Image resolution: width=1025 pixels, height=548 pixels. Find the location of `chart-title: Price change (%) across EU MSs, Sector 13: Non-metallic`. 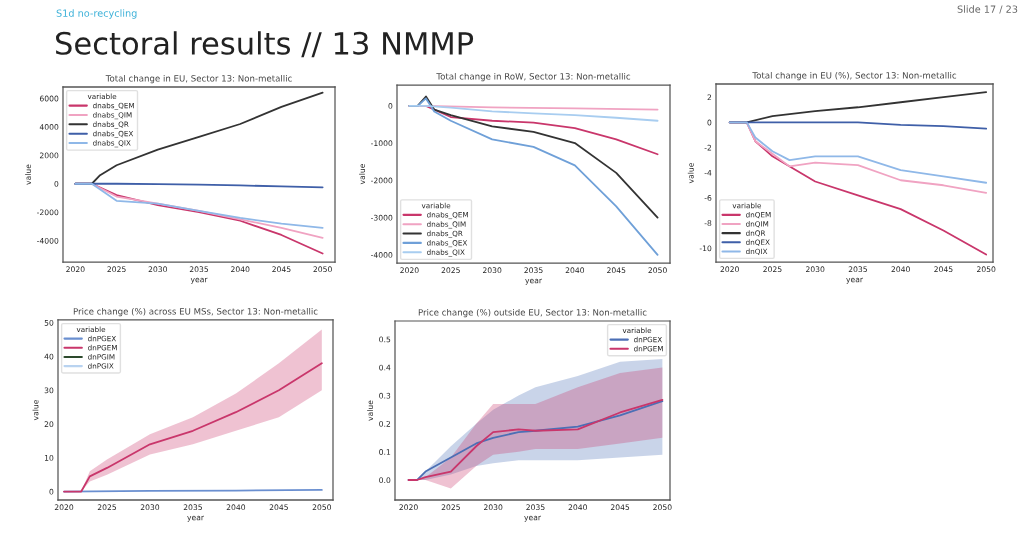

chart-title: Price change (%) across EU MSs, Sector 13: Non-metallic is located at coordinates (195, 312).